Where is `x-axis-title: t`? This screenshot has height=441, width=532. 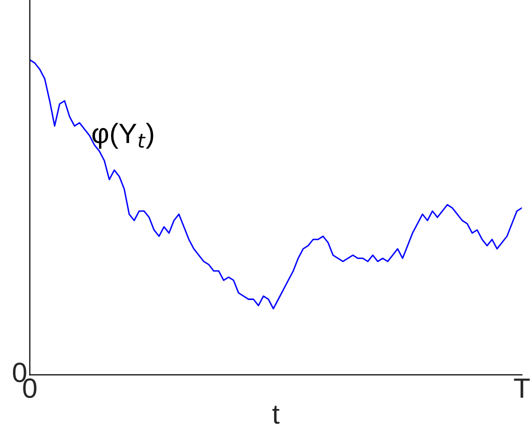 x-axis-title: t is located at coordinates (276, 415).